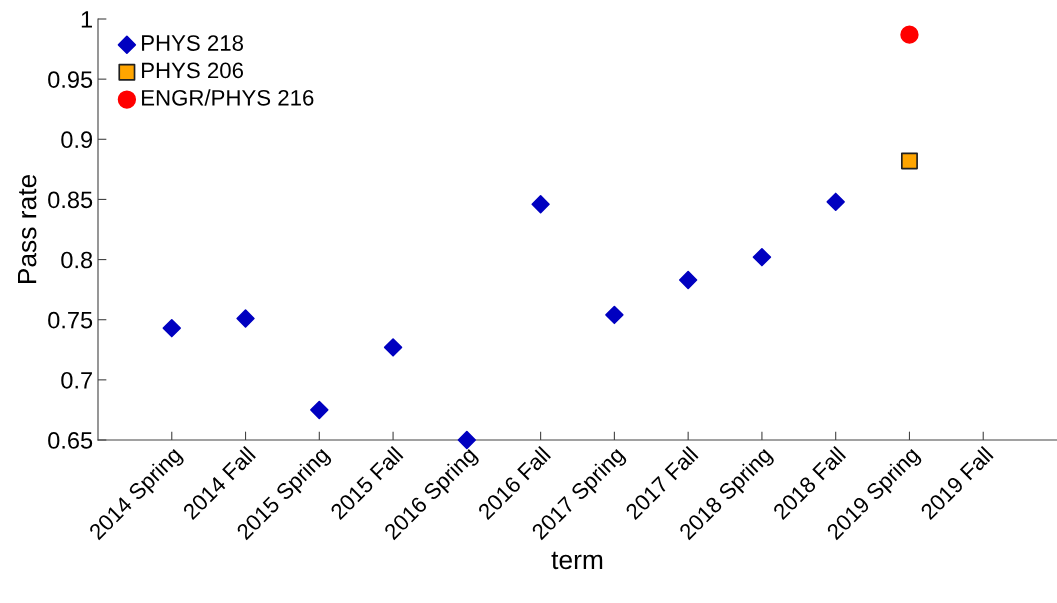  Describe the element at coordinates (77, 260) in the screenshot. I see `y-tick-label: 0.8` at that location.